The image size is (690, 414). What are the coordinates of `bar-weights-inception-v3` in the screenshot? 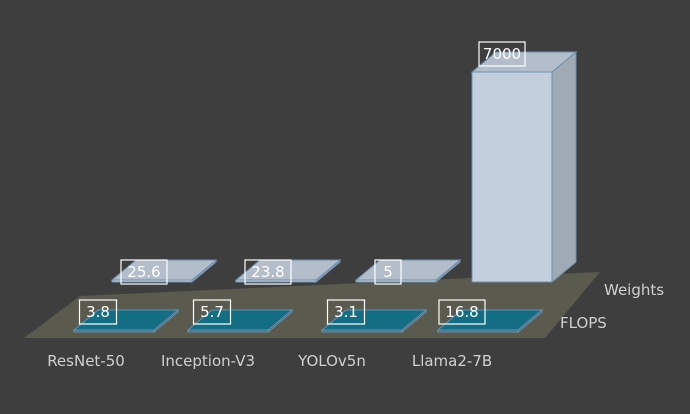 It's located at (288, 271).